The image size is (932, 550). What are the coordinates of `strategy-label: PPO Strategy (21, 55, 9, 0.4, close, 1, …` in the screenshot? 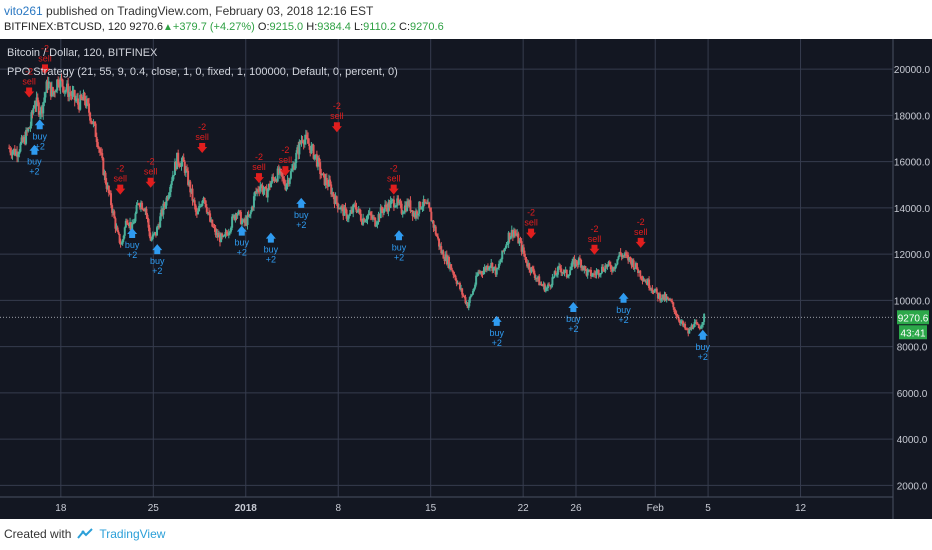 It's located at (202, 72).